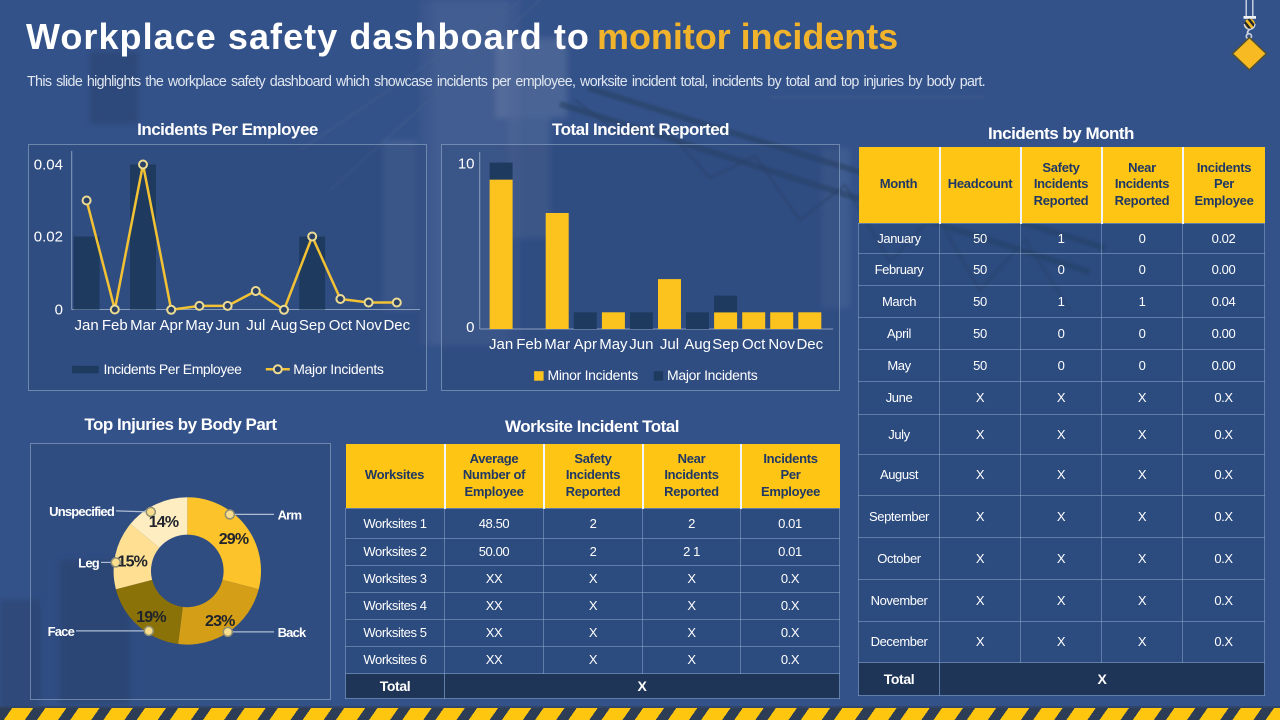  What do you see at coordinates (220, 621) in the screenshot?
I see `svg-text: 23%` at bounding box center [220, 621].